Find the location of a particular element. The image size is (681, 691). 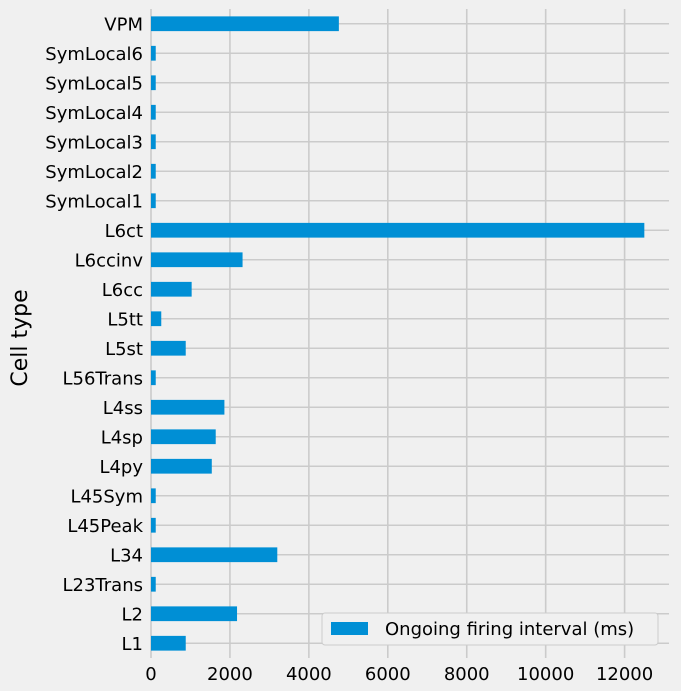

legend: Ongoing firing interval (ms) is located at coordinates (490, 629).